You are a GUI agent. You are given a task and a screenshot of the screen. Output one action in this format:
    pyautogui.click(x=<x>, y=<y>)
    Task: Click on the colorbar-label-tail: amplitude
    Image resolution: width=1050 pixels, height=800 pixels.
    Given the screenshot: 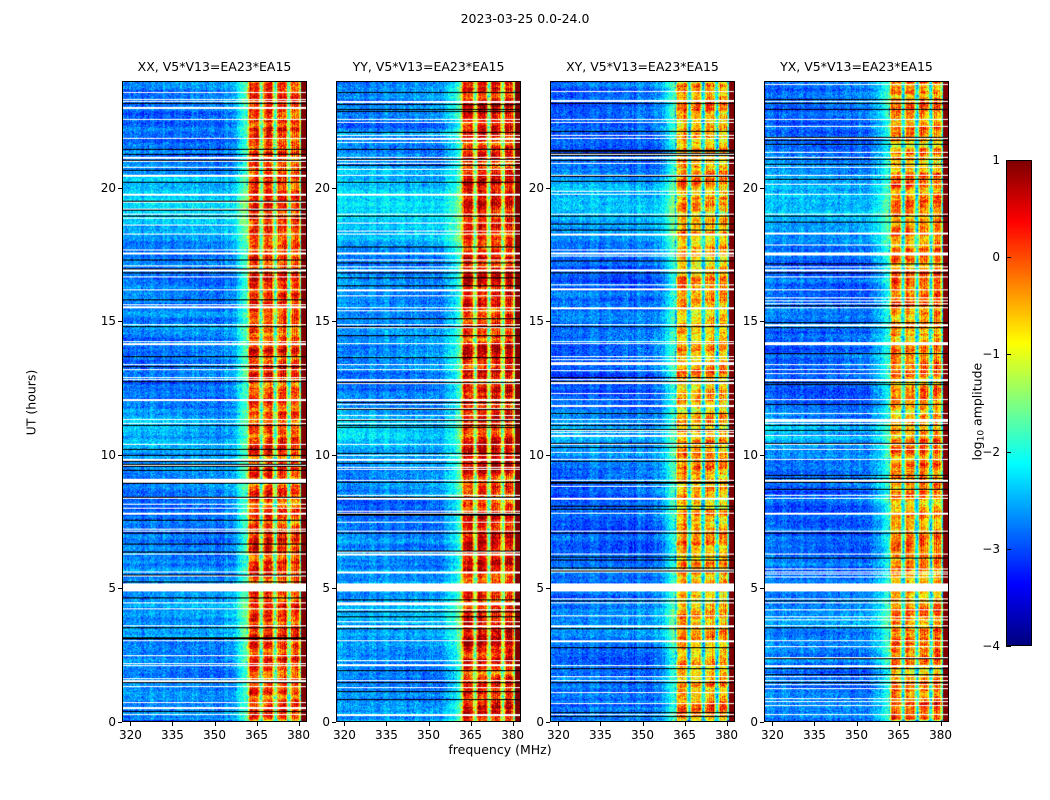 What is the action you would take?
    pyautogui.click(x=977, y=396)
    